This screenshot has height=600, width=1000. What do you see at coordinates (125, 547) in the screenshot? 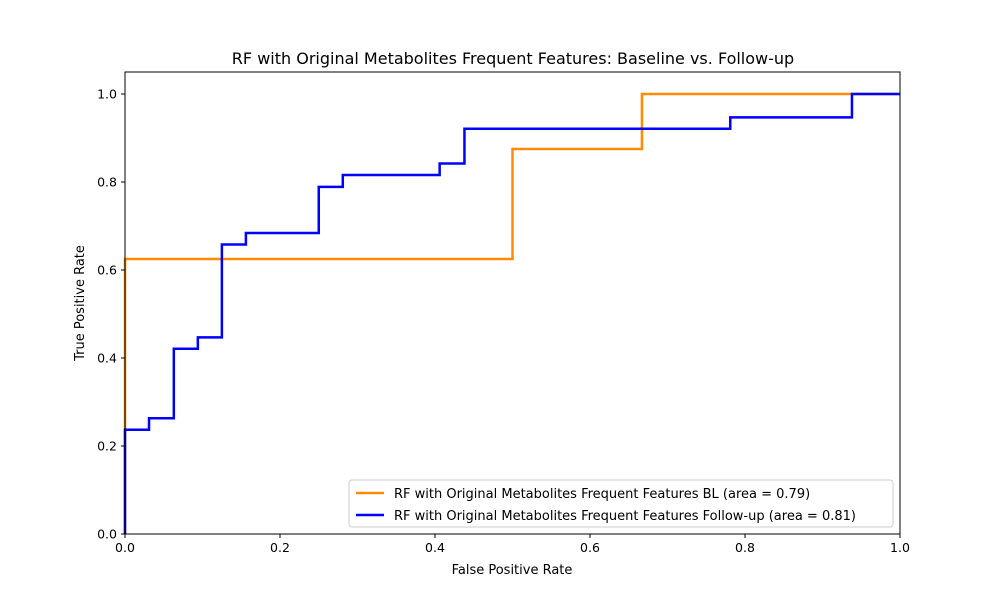
I see `x-tick-label: 0.0` at bounding box center [125, 547].